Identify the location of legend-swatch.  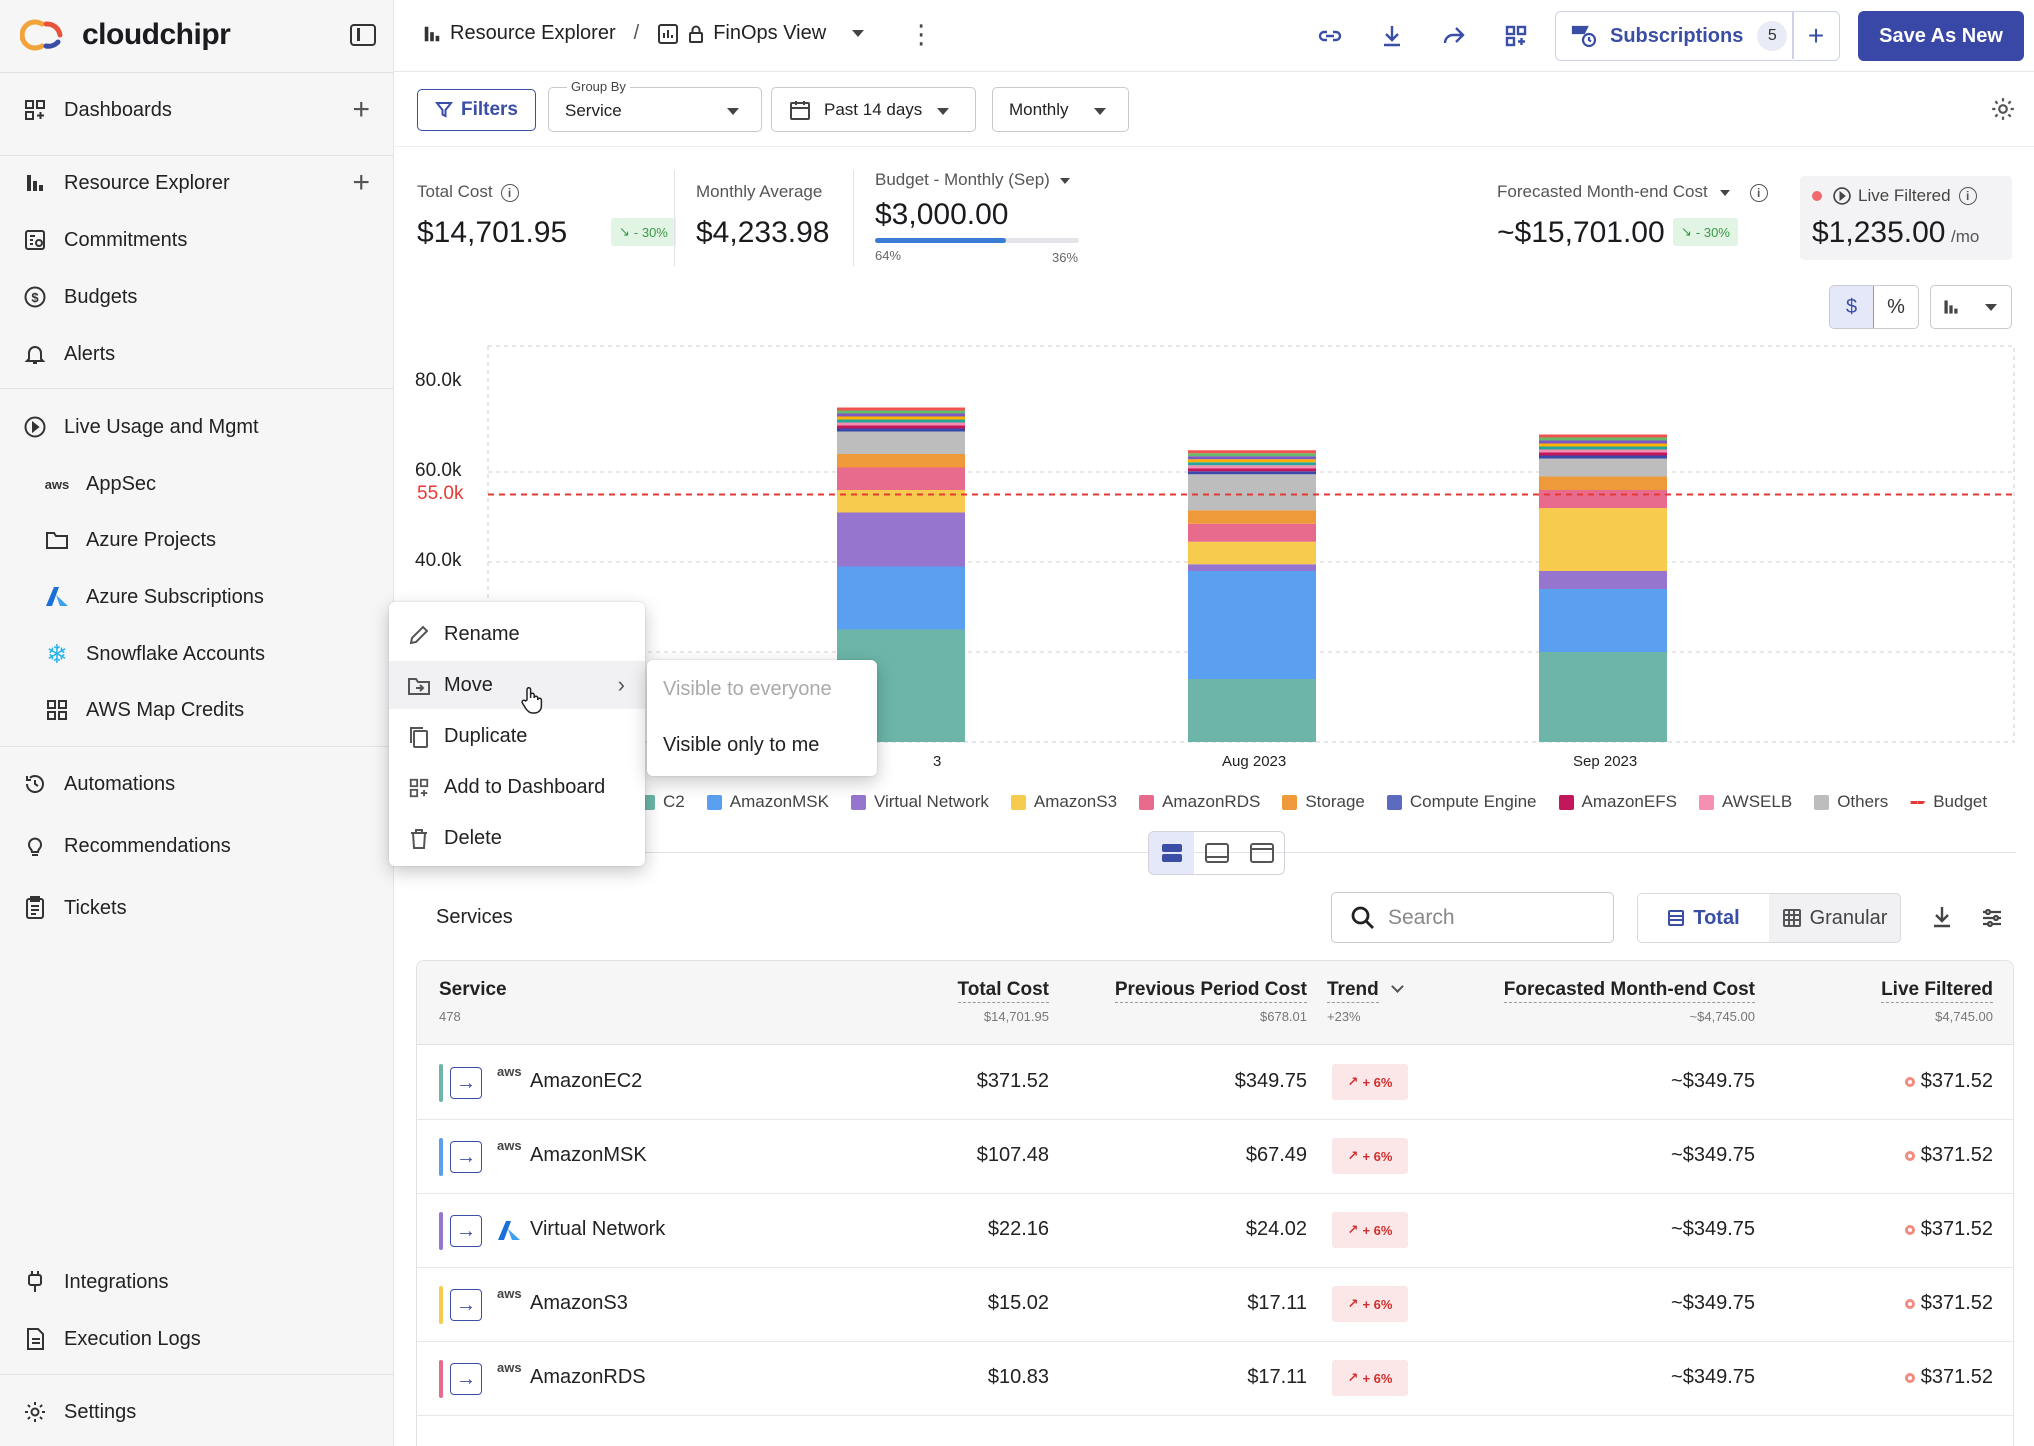
(714, 803).